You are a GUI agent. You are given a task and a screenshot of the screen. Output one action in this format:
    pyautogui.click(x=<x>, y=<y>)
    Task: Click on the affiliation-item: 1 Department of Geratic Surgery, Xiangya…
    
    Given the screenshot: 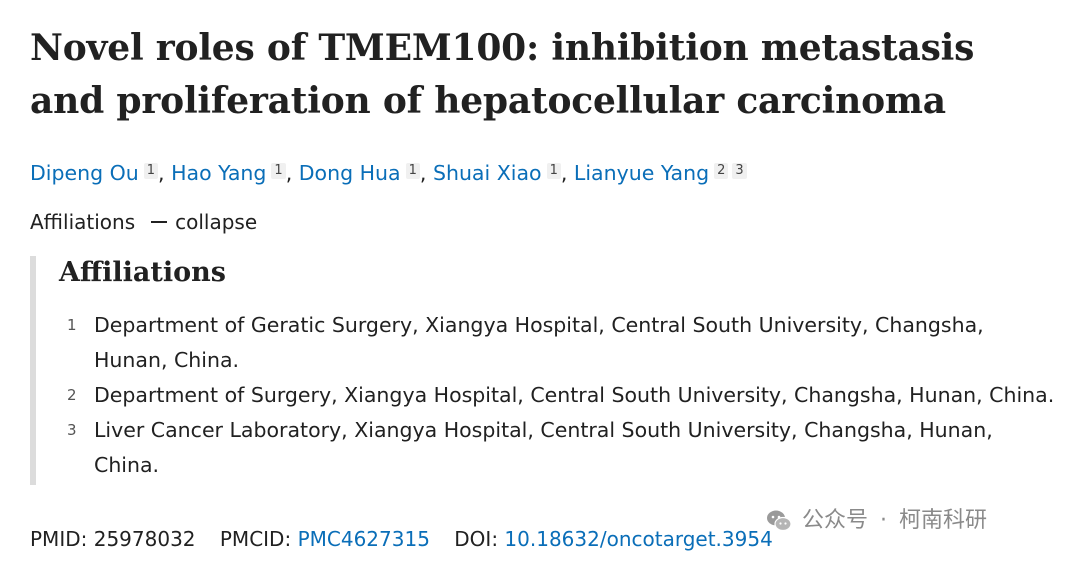 What is the action you would take?
    pyautogui.click(x=559, y=343)
    